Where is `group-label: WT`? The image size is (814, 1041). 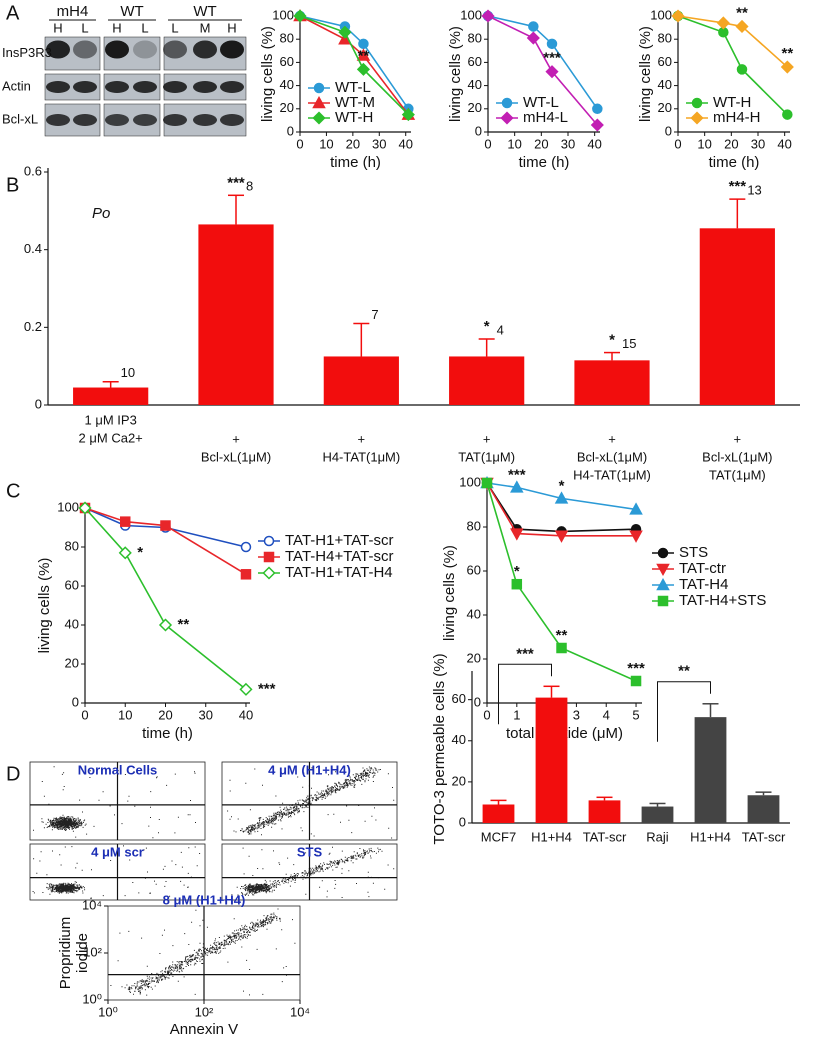
group-label: WT is located at coordinates (131, 11).